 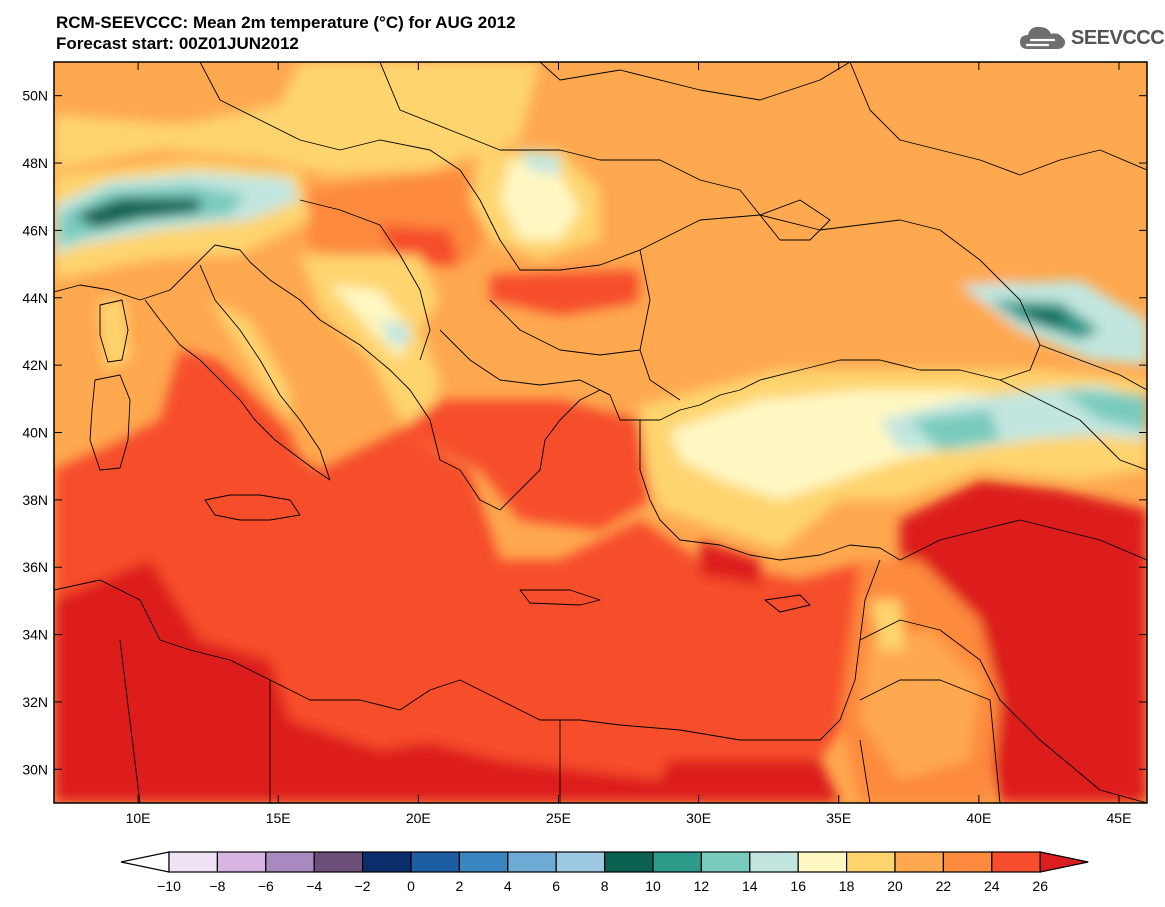 What do you see at coordinates (35, 635) in the screenshot?
I see `lat-tick-label: 34N` at bounding box center [35, 635].